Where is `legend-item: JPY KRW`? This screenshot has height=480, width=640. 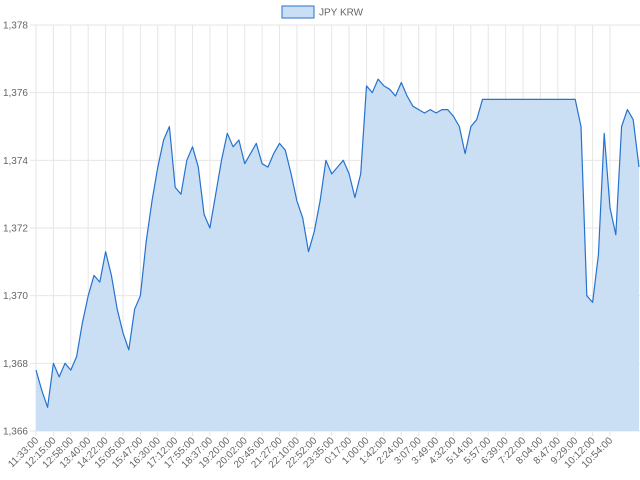 legend-item: JPY KRW is located at coordinates (322, 12).